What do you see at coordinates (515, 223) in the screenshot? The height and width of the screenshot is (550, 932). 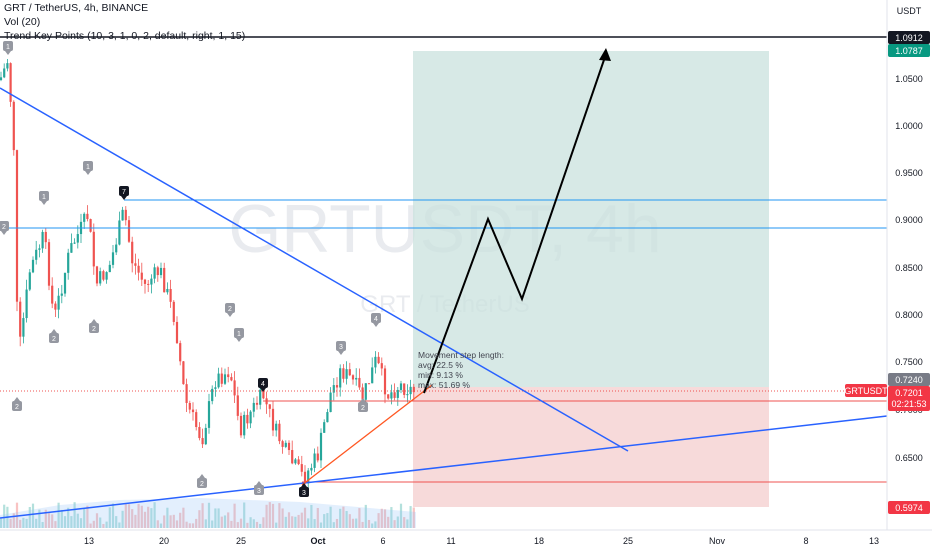 I see `projection-path` at bounding box center [515, 223].